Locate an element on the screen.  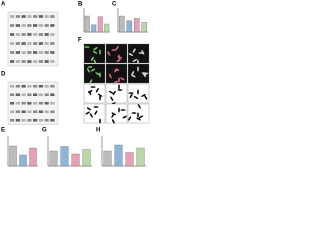
panel-letter: A is located at coordinates (3, 5).